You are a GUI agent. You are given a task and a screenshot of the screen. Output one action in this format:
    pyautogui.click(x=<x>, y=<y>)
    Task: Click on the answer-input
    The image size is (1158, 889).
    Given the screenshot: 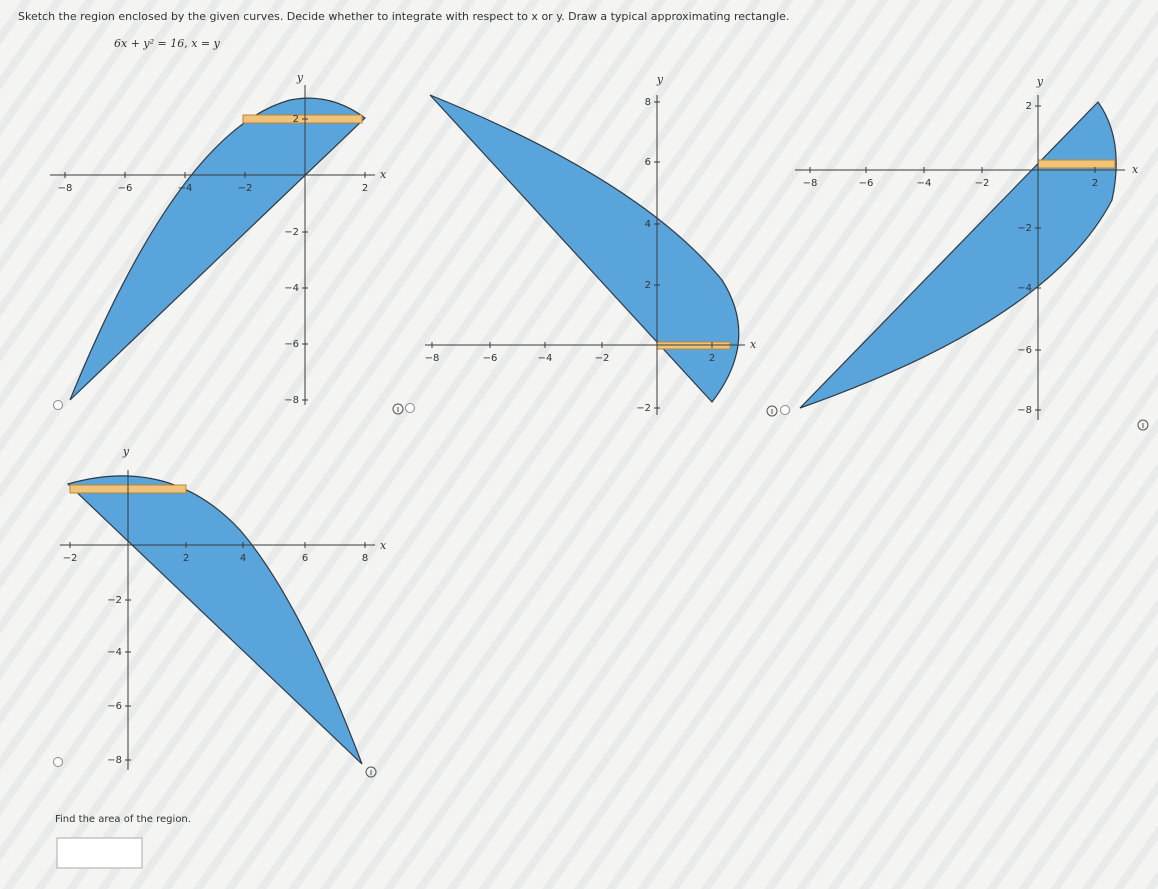 What is the action you would take?
    pyautogui.click(x=99, y=853)
    